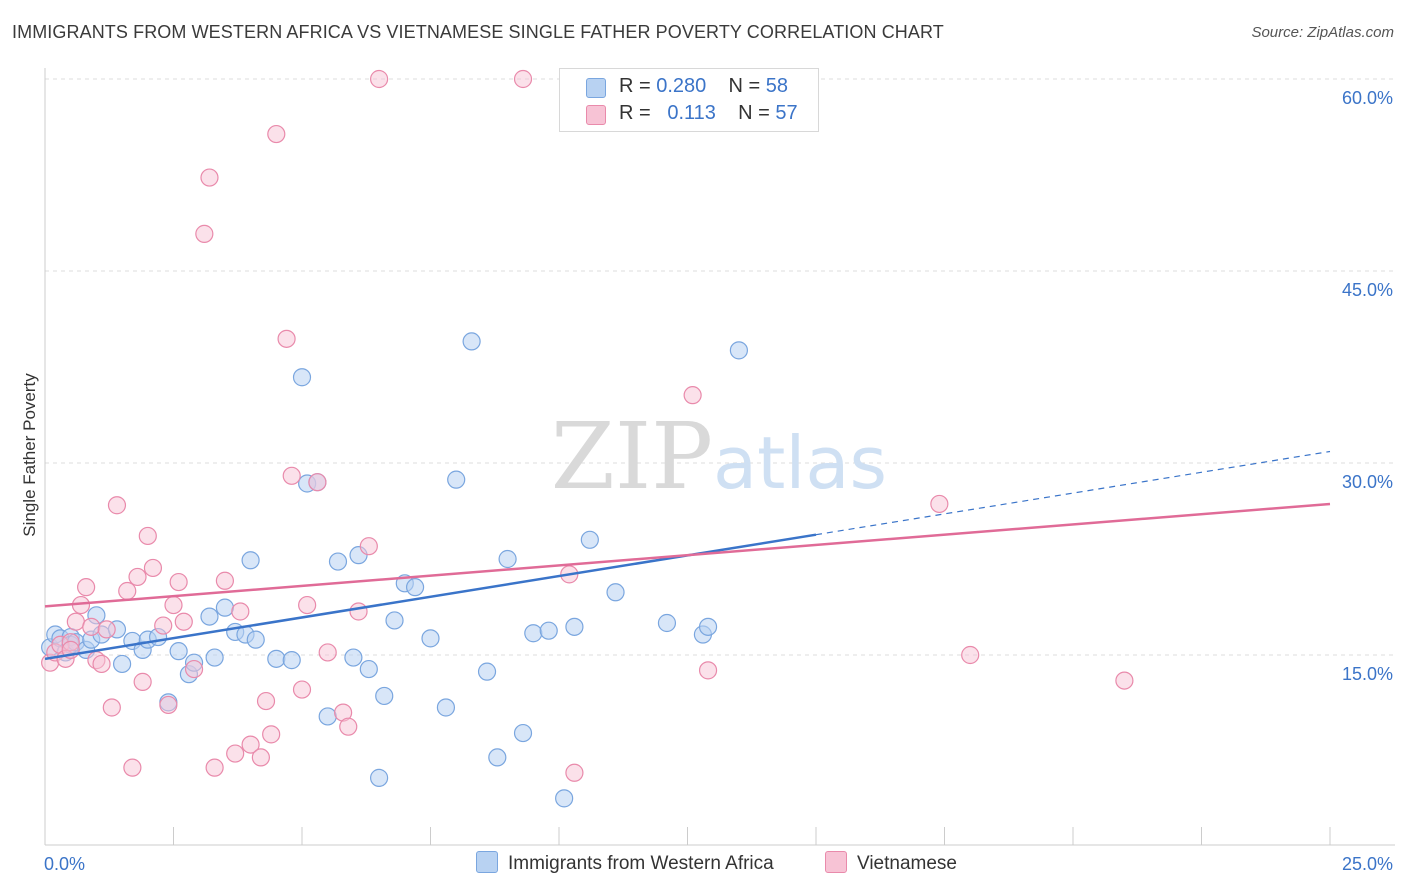 This screenshot has width=1406, height=892. I want to click on y-tick-label: 45.0%, so click(1367, 290).